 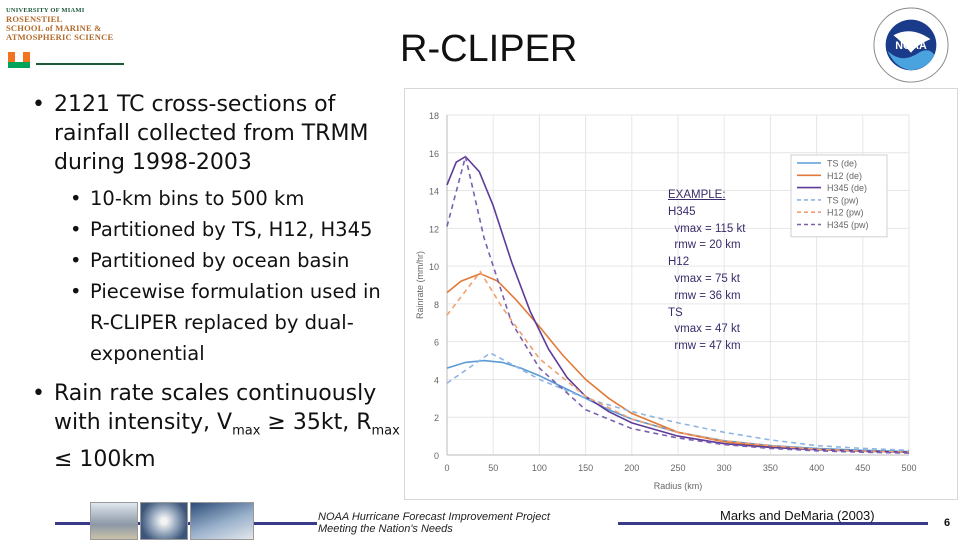 I want to click on slide-title: R-CLIPER, so click(x=489, y=49).